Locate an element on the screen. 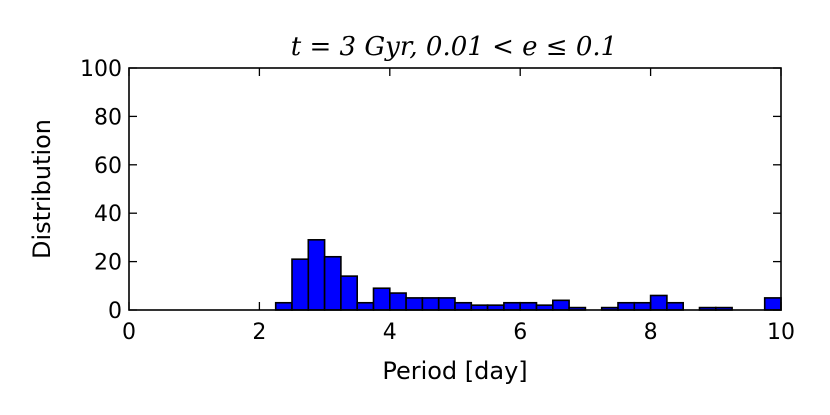  chart-title: t = 3 Gyr, 0.01 < e ≤ 0.1 is located at coordinates (454, 47).